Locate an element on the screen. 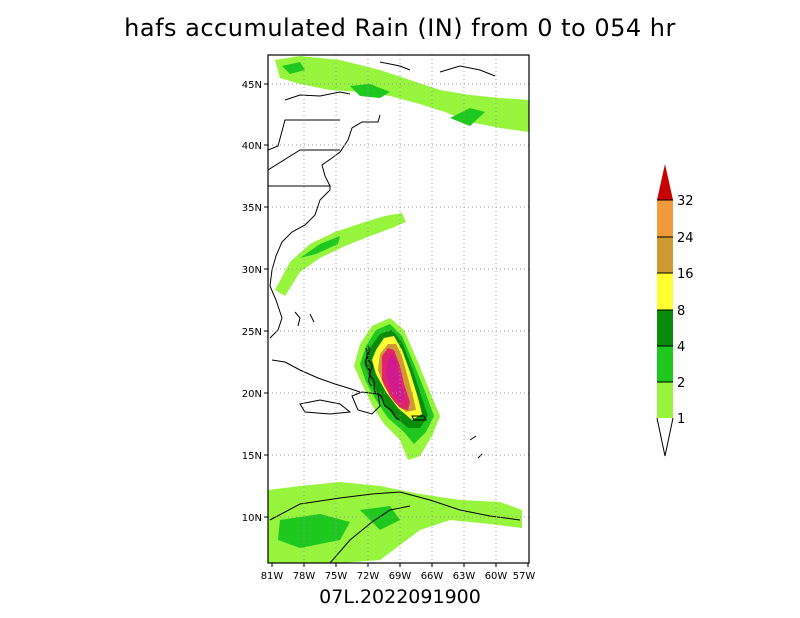  lat-label-20n: 20N is located at coordinates (252, 394).